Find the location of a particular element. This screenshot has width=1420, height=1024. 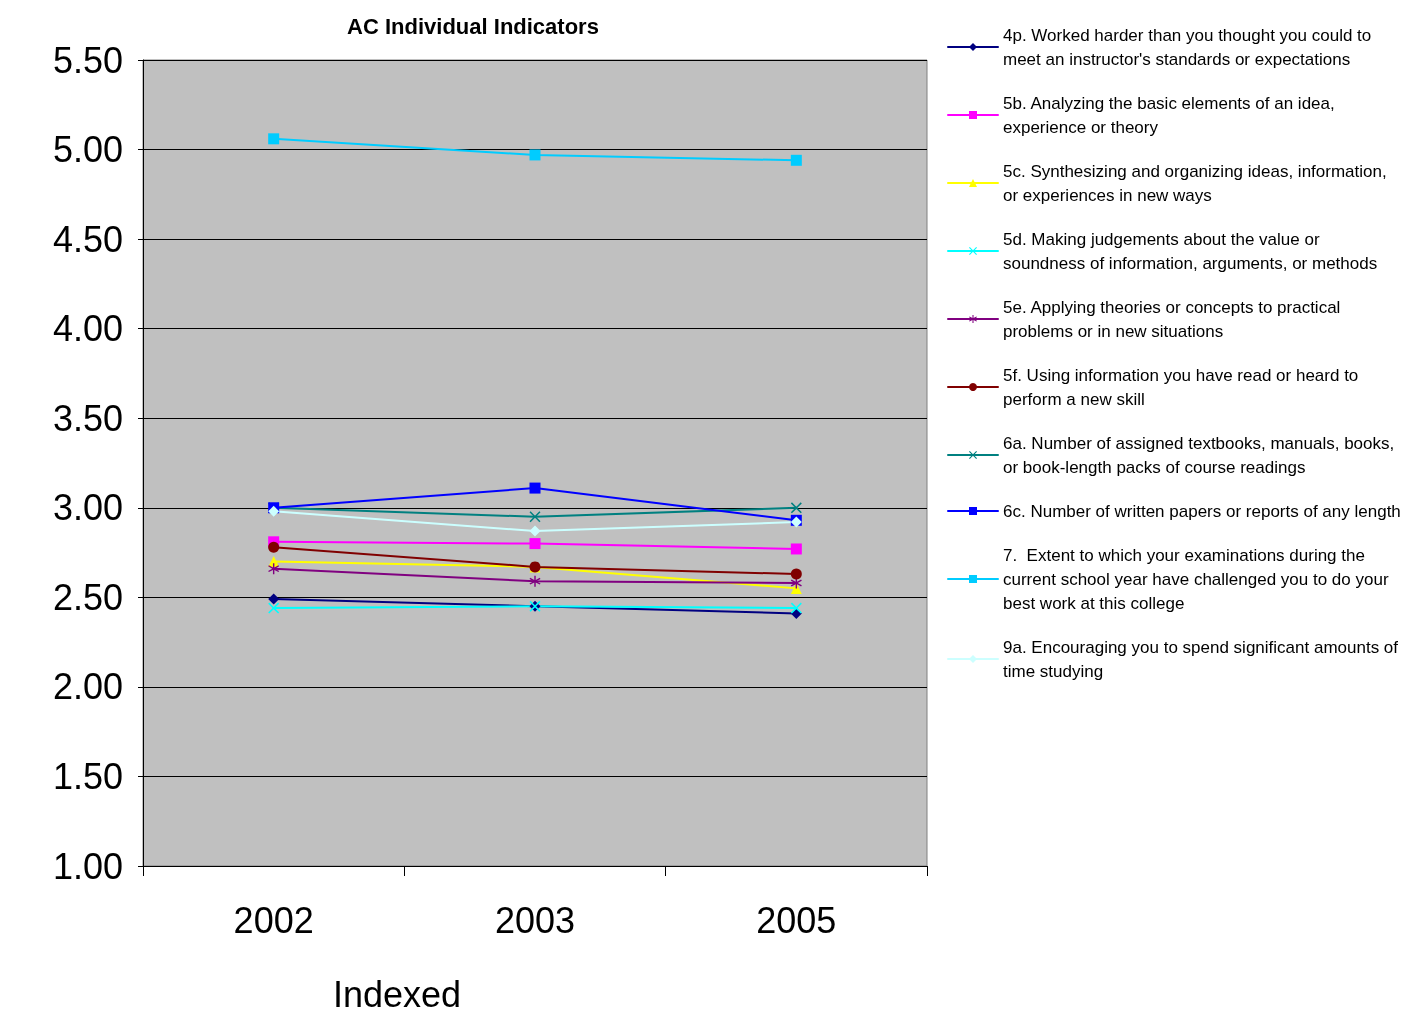

y-tick-label: 1.00 is located at coordinates (87, 866).